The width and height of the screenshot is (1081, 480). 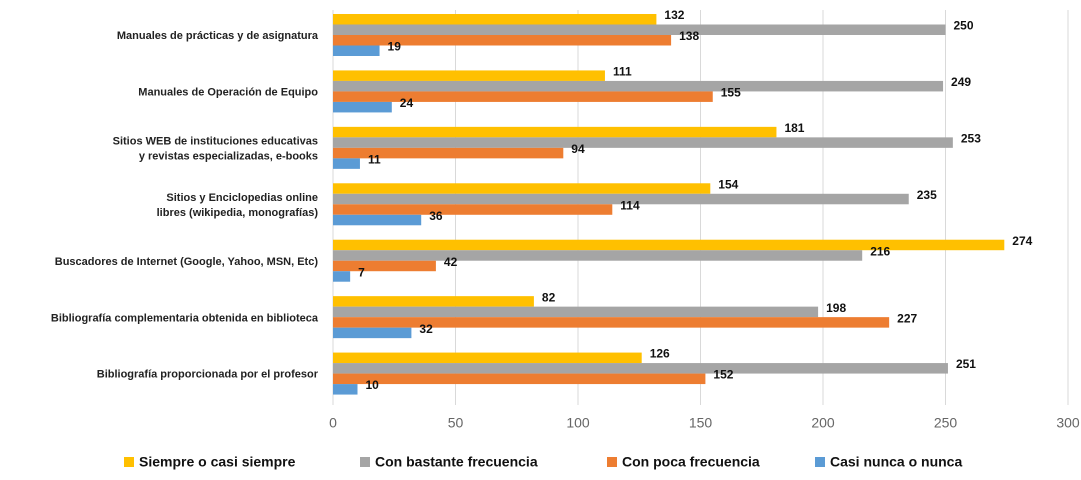 I want to click on value-label: 114, so click(x=630, y=205).